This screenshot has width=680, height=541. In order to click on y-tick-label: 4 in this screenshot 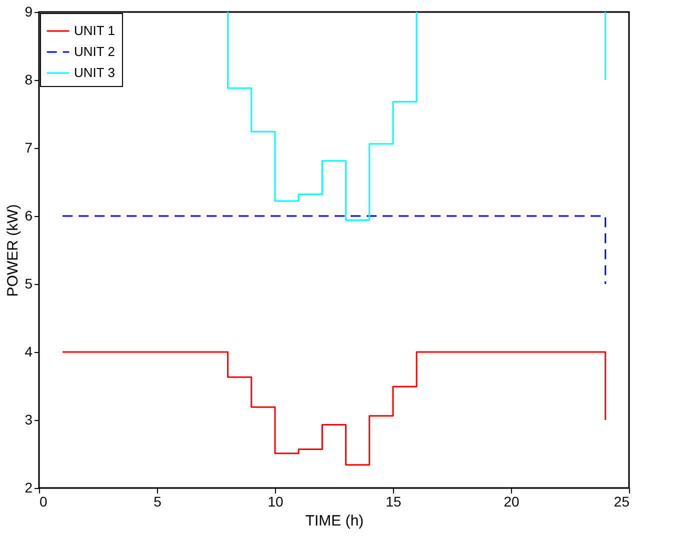, I will do `click(28, 352)`.